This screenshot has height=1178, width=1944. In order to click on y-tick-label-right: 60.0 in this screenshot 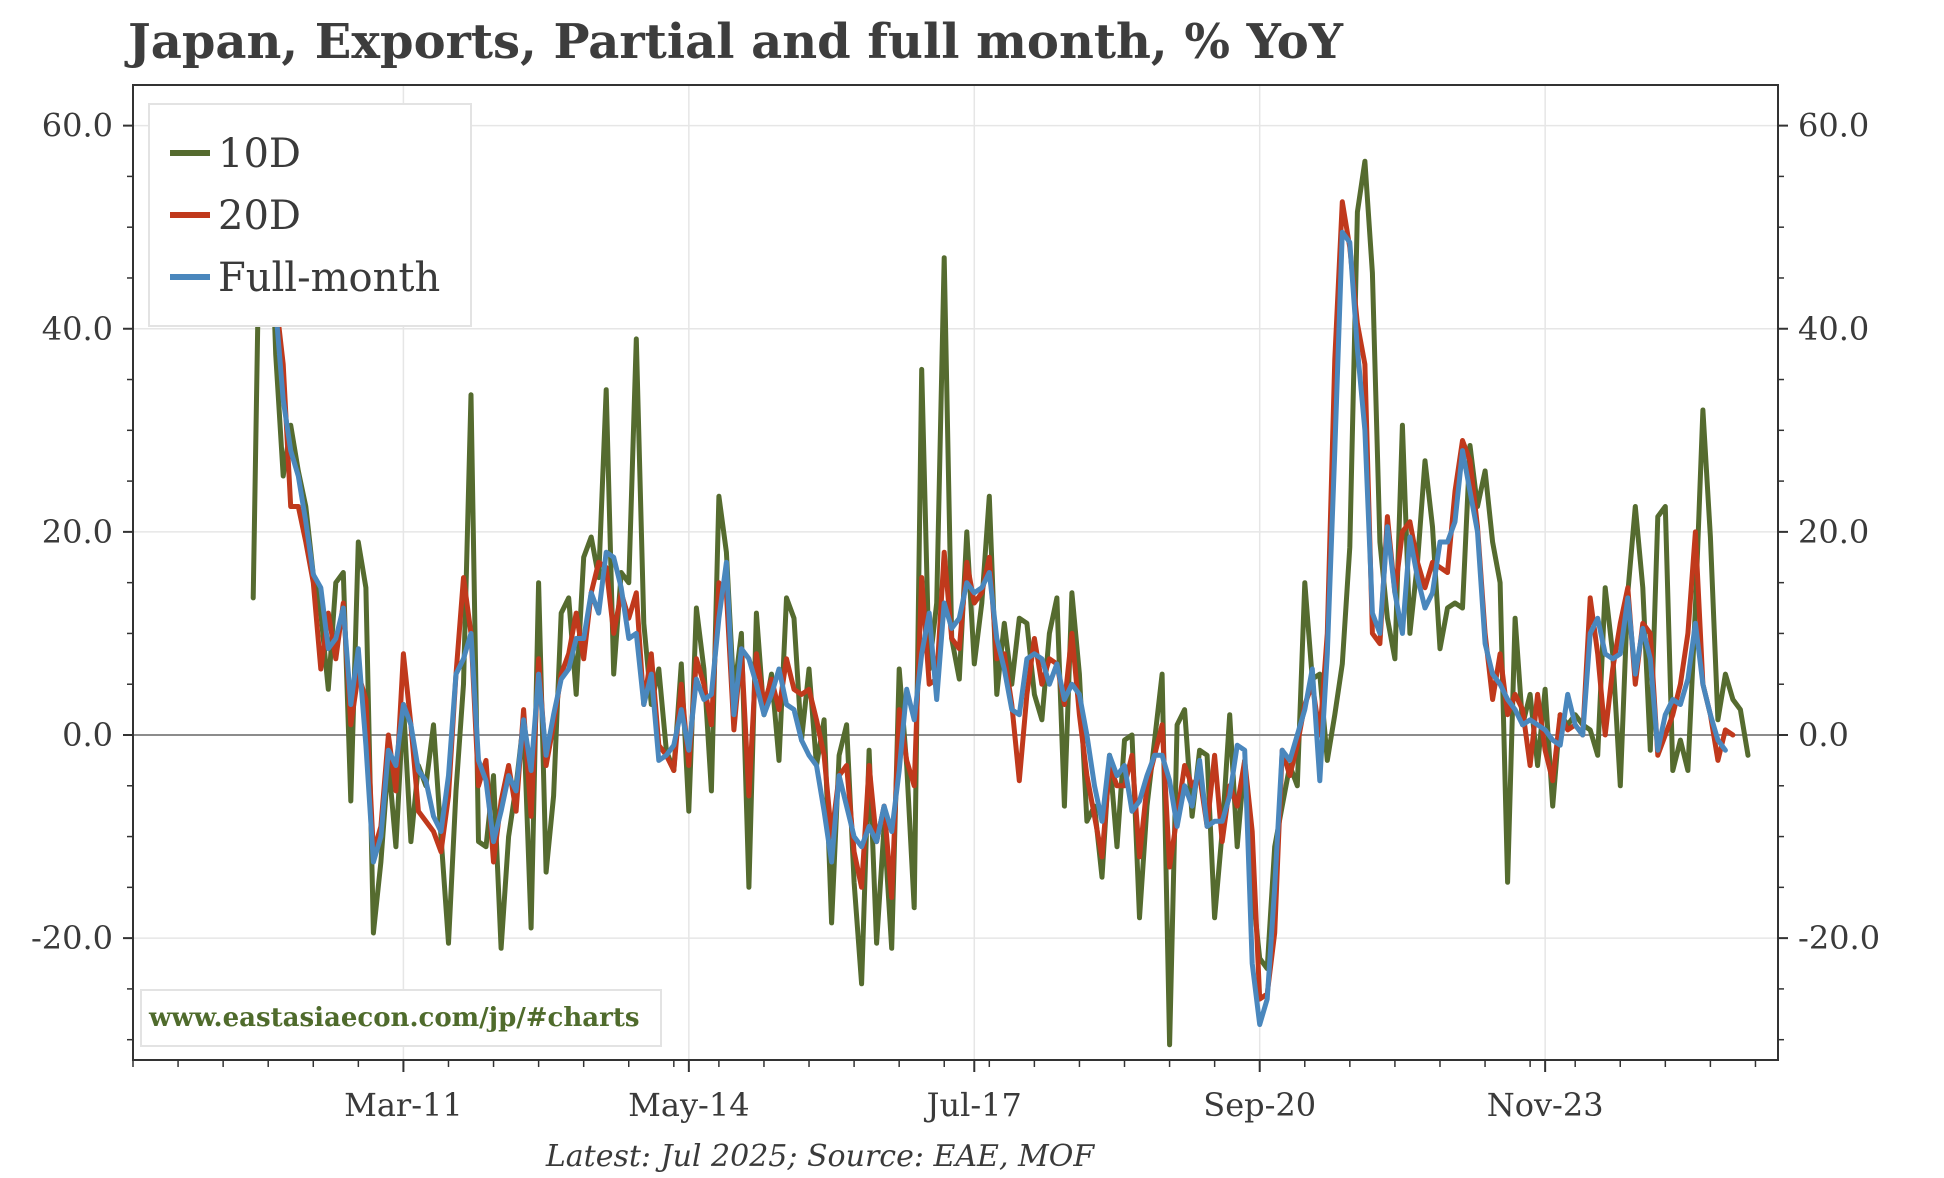, I will do `click(1833, 126)`.